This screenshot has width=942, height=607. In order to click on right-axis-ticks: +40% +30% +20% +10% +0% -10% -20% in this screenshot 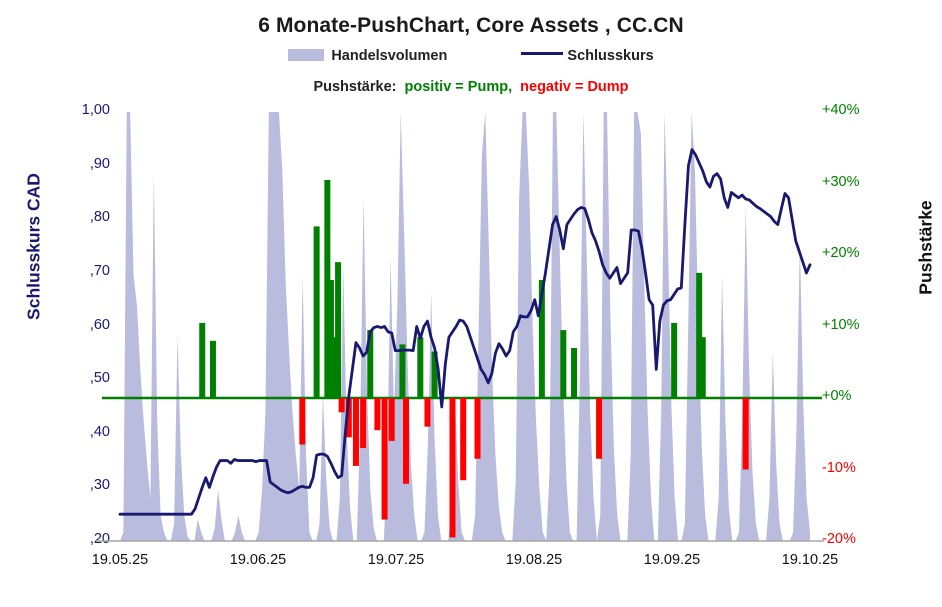, I will do `click(862, 303)`.